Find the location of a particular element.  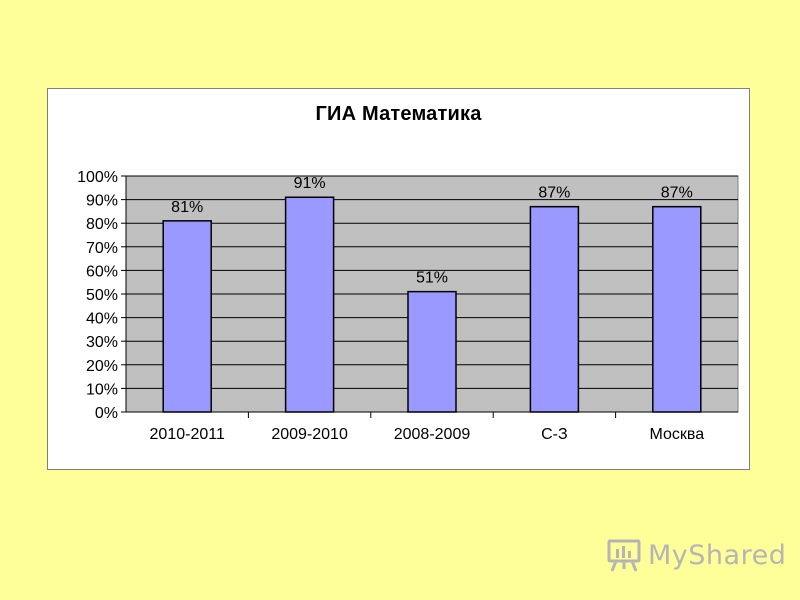

y-tick-label: 0% is located at coordinates (106, 413).